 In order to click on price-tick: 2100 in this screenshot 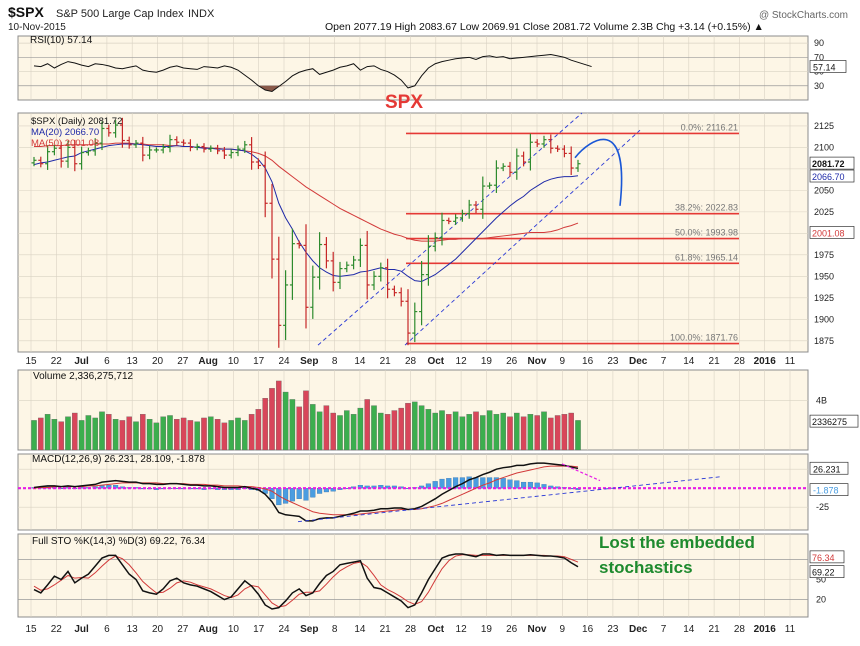, I will do `click(824, 147)`.